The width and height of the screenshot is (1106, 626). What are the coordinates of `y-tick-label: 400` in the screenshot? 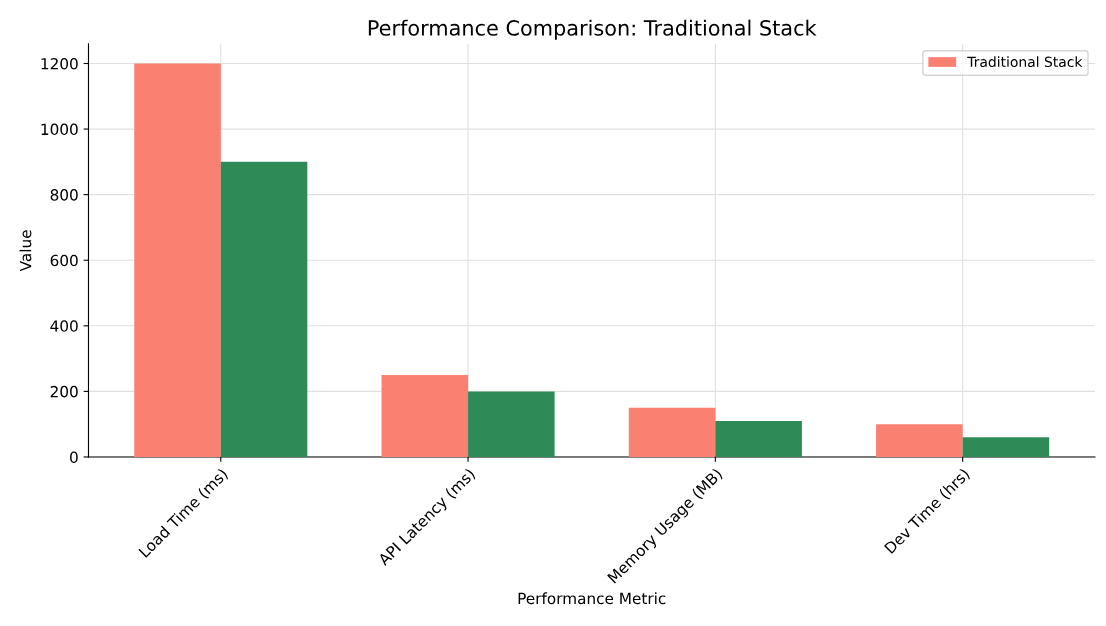 It's located at (64, 326).